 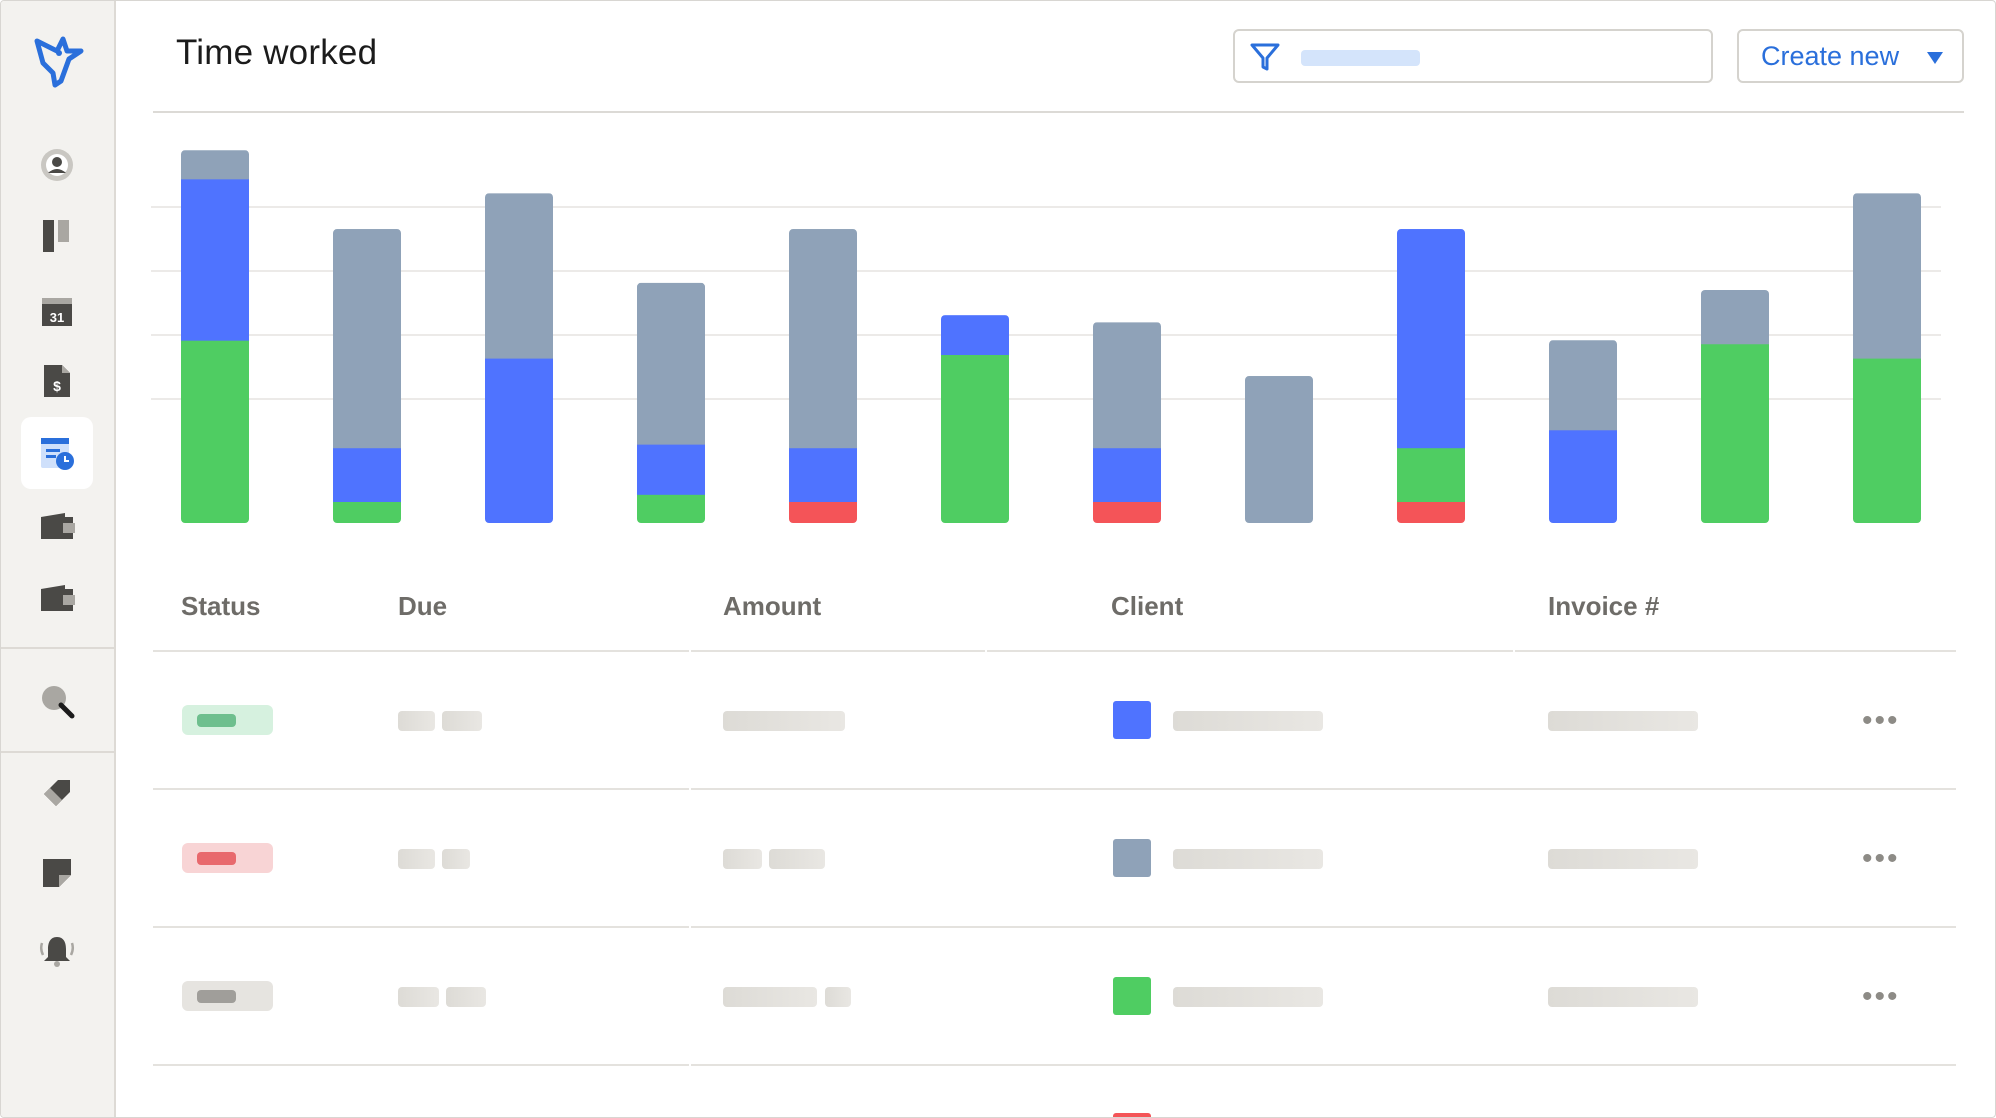 I want to click on create-new-button: Create new, so click(x=1850, y=56).